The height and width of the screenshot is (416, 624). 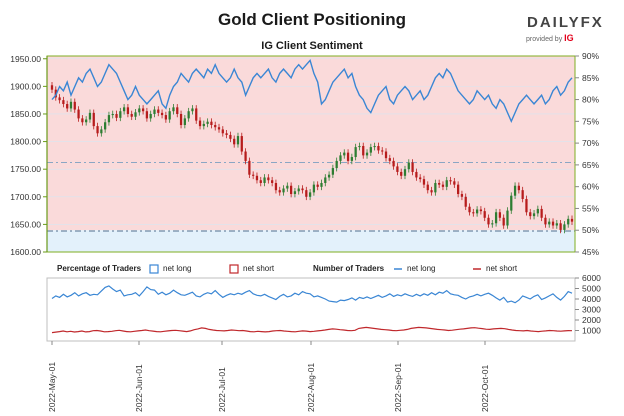 What do you see at coordinates (591, 289) in the screenshot?
I see `traders-tick-label: 5000` at bounding box center [591, 289].